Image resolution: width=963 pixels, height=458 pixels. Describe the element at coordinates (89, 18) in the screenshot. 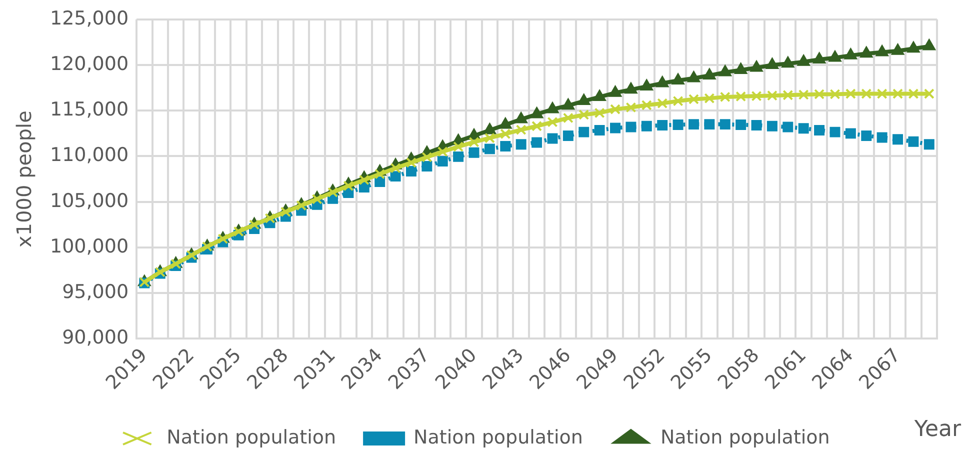

I see `y-tick-label: 125,000` at that location.